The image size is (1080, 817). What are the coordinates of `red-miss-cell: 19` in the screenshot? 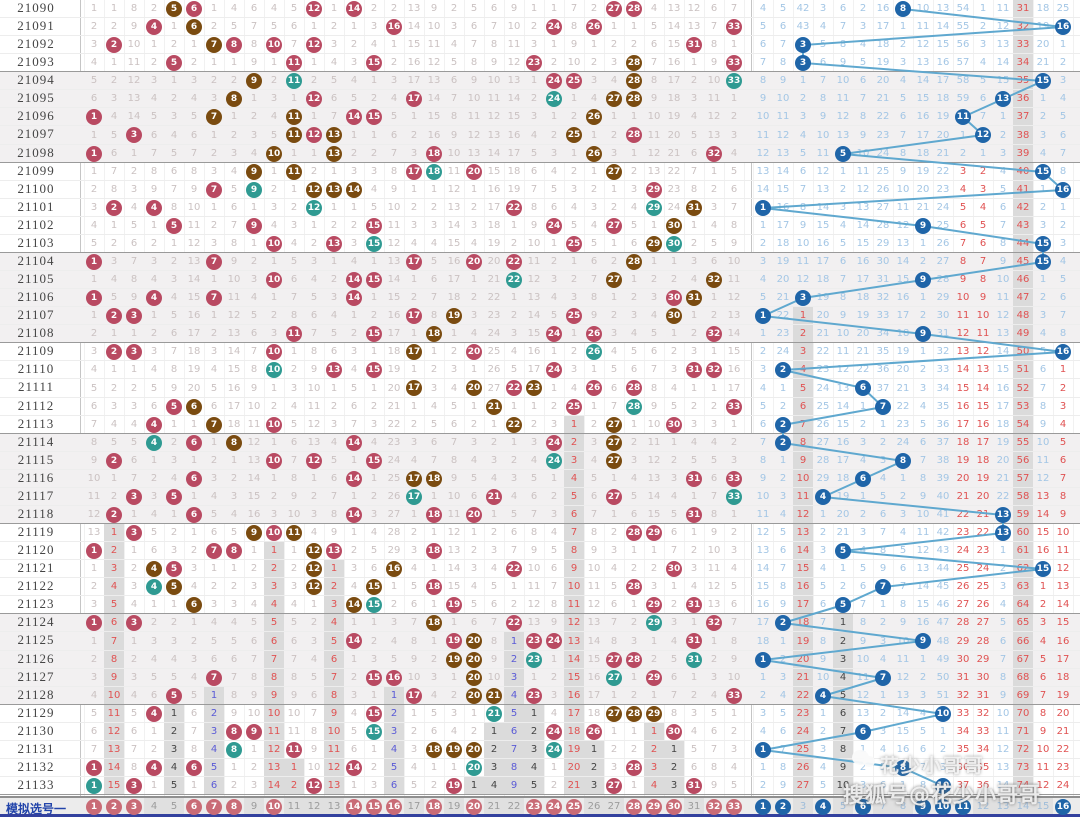 It's located at (674, 116).